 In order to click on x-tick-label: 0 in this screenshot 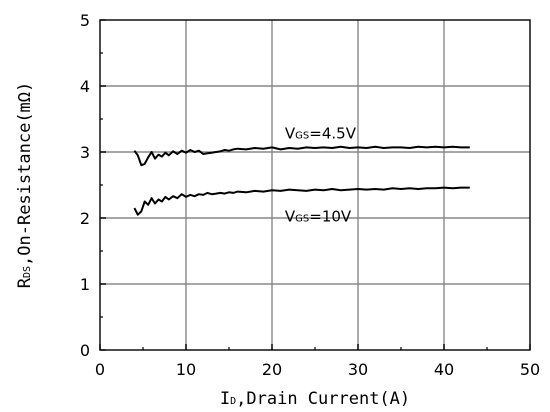, I will do `click(100, 369)`.